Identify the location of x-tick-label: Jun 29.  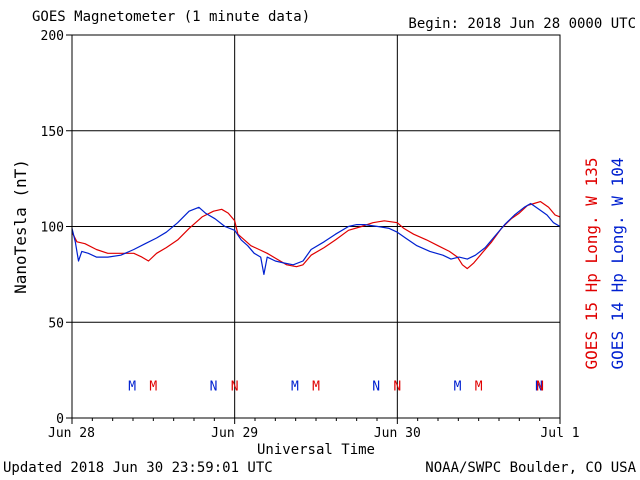
(234, 433).